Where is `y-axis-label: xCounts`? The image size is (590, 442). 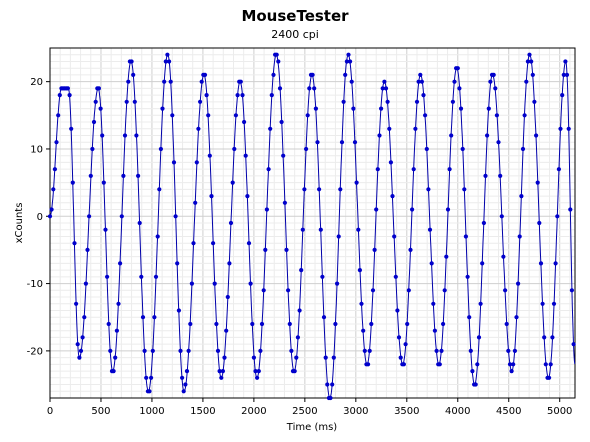 y-axis-label: xCounts is located at coordinates (19, 223).